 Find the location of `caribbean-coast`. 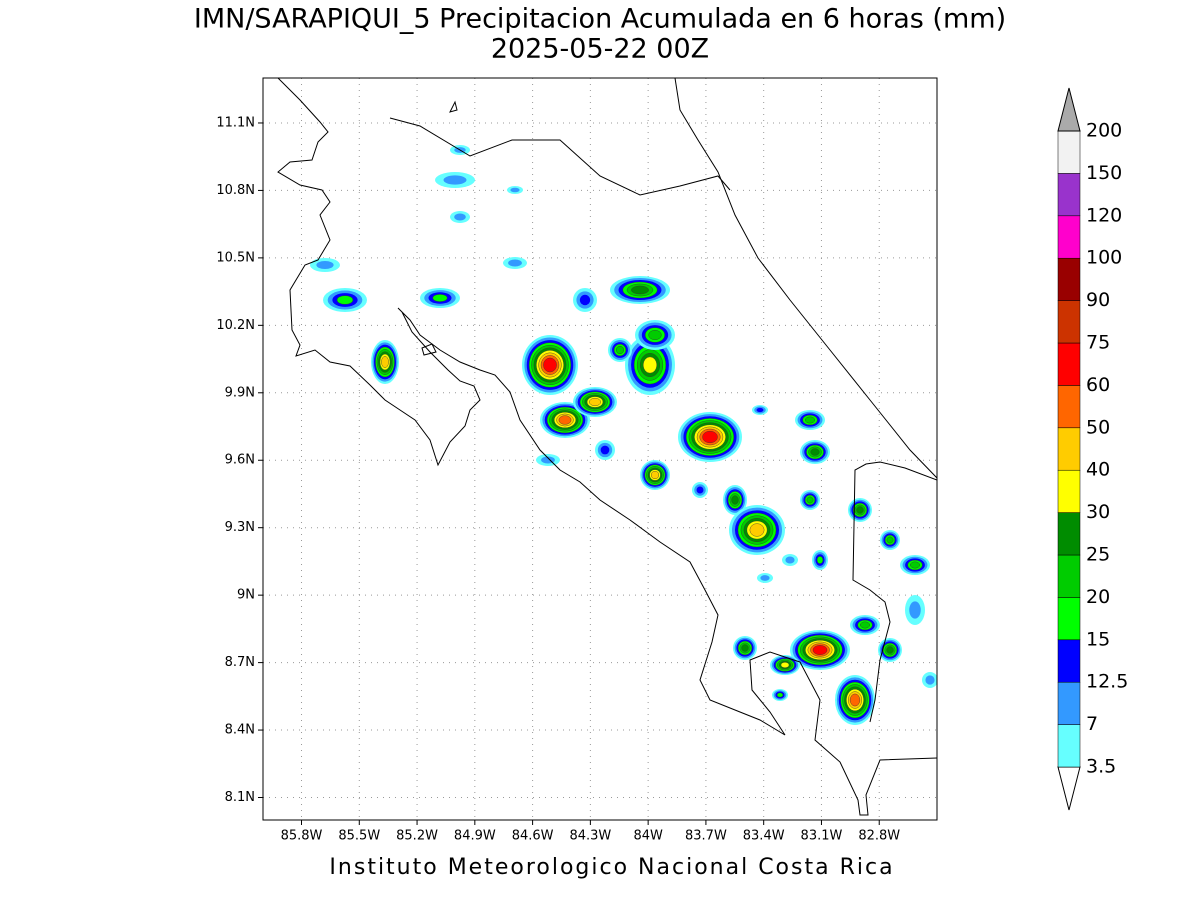

caribbean-coast is located at coordinates (805, 278).